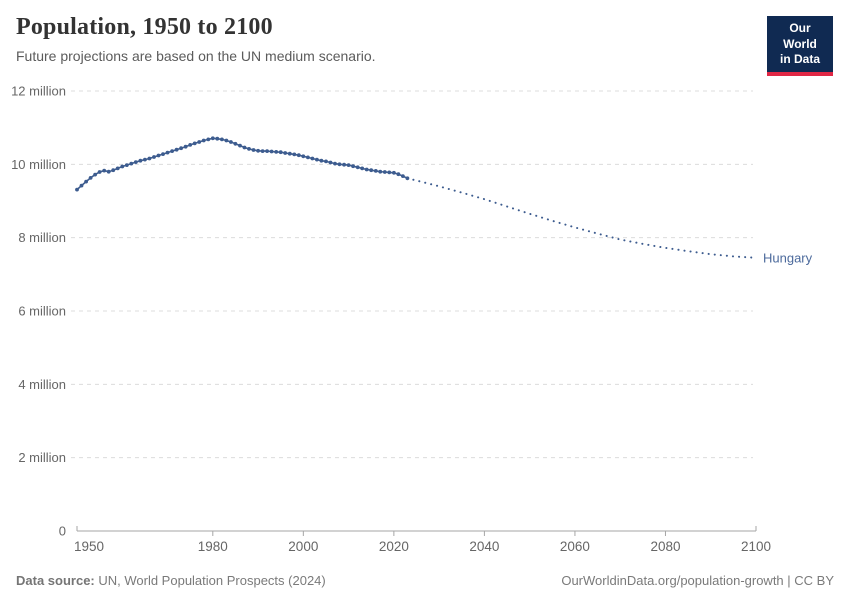 This screenshot has width=850, height=600. What do you see at coordinates (575, 546) in the screenshot?
I see `x-axis-tick-label: 2060` at bounding box center [575, 546].